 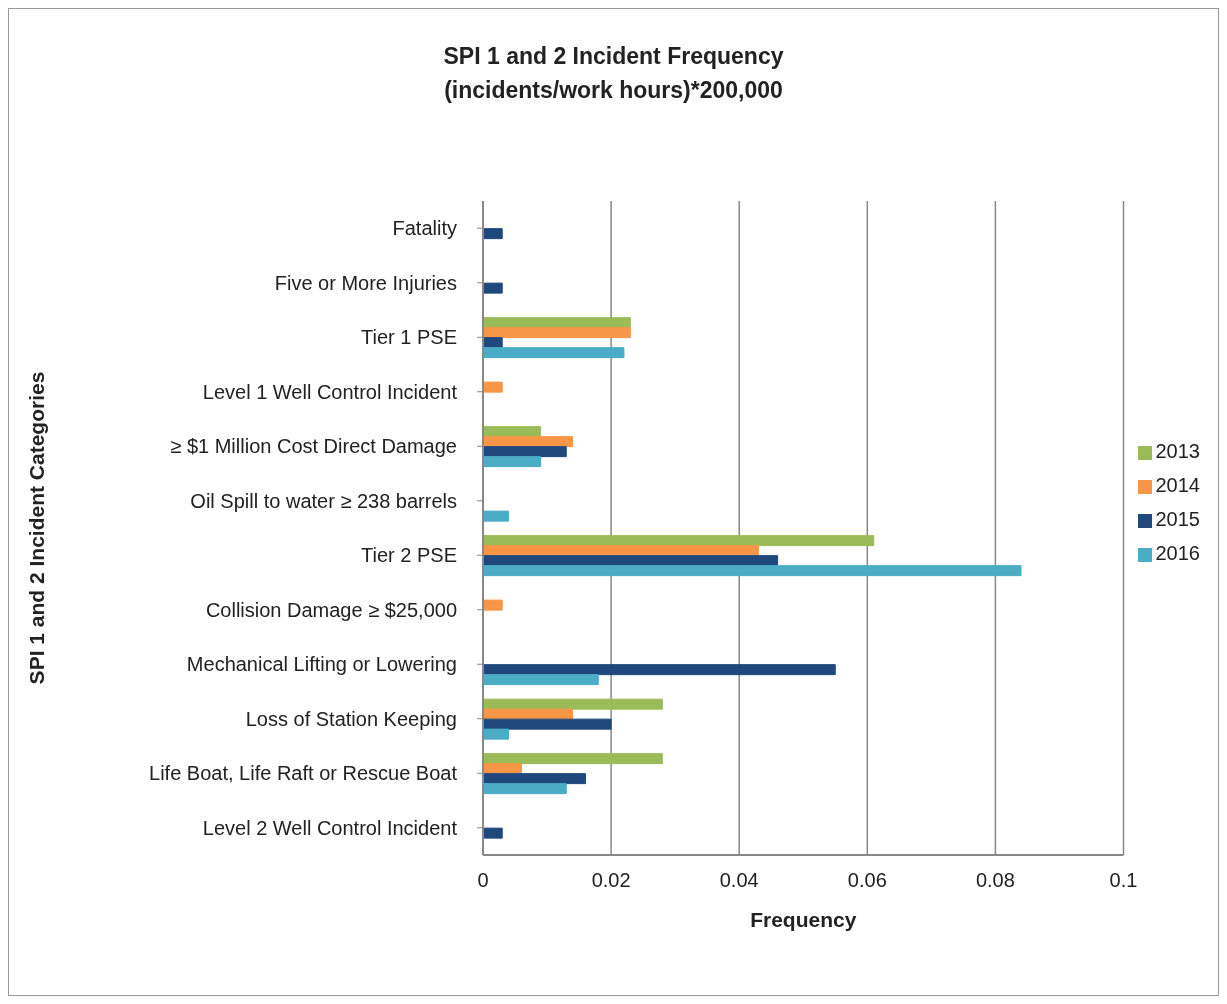 I want to click on x-tick-label: 0.02, so click(x=611, y=880).